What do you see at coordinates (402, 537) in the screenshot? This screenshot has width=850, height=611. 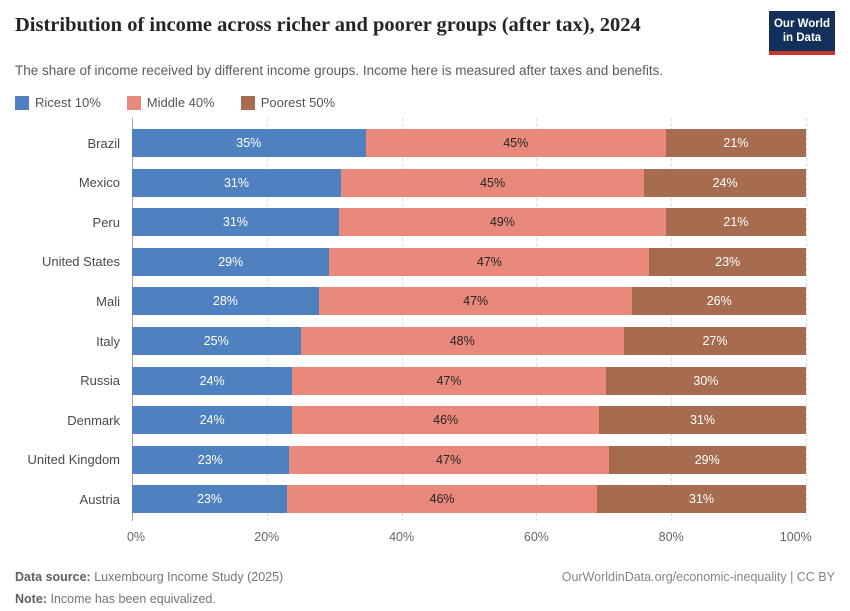 I see `x-axis-tick-label: 40%` at bounding box center [402, 537].